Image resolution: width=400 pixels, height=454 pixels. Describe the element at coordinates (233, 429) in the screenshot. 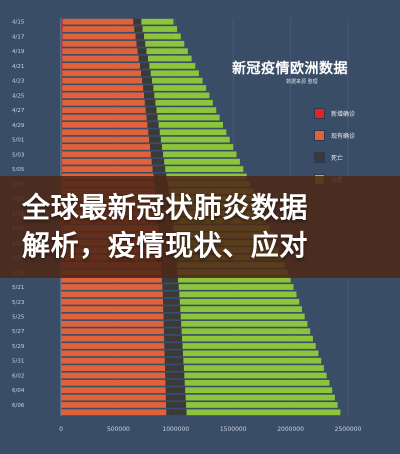

I see `x-tick-label: 1500000` at that location.